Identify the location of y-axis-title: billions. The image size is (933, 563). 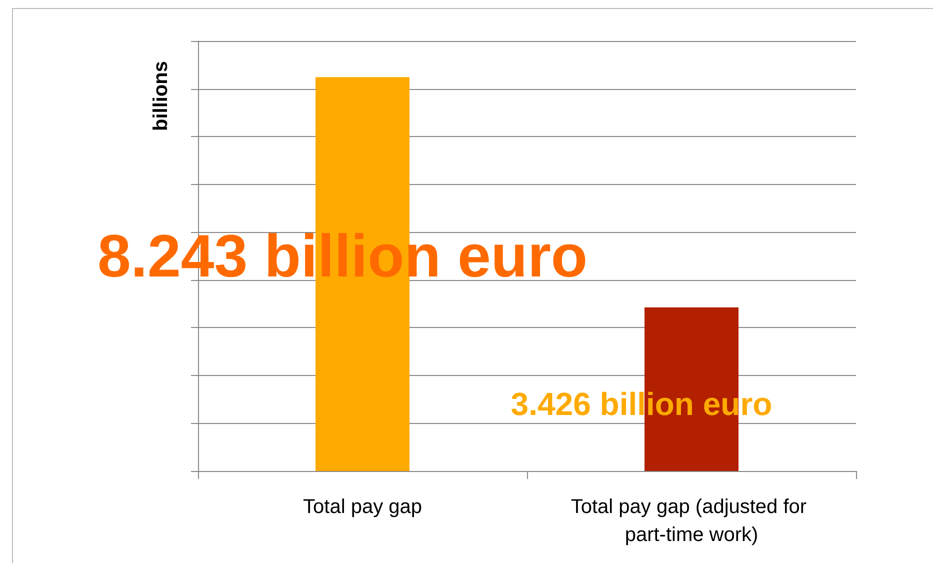
(161, 96).